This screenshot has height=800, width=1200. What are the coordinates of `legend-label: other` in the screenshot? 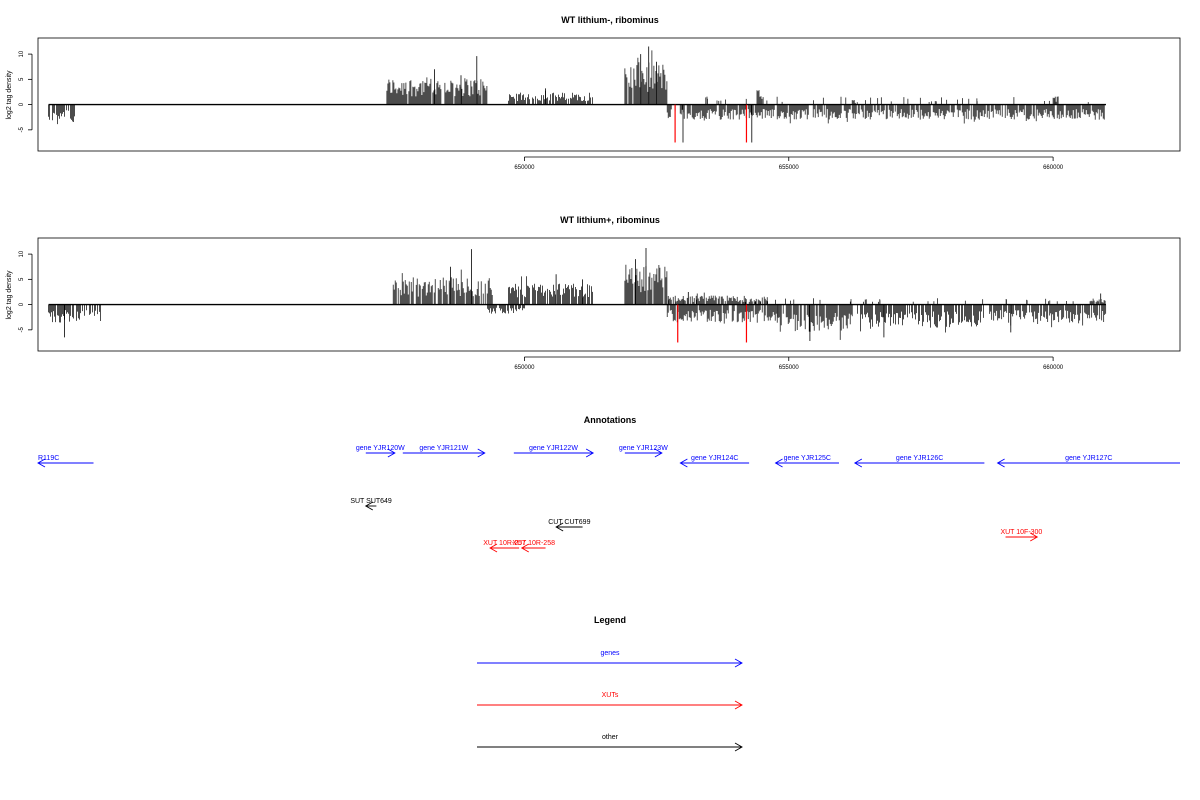 It's located at (610, 737).